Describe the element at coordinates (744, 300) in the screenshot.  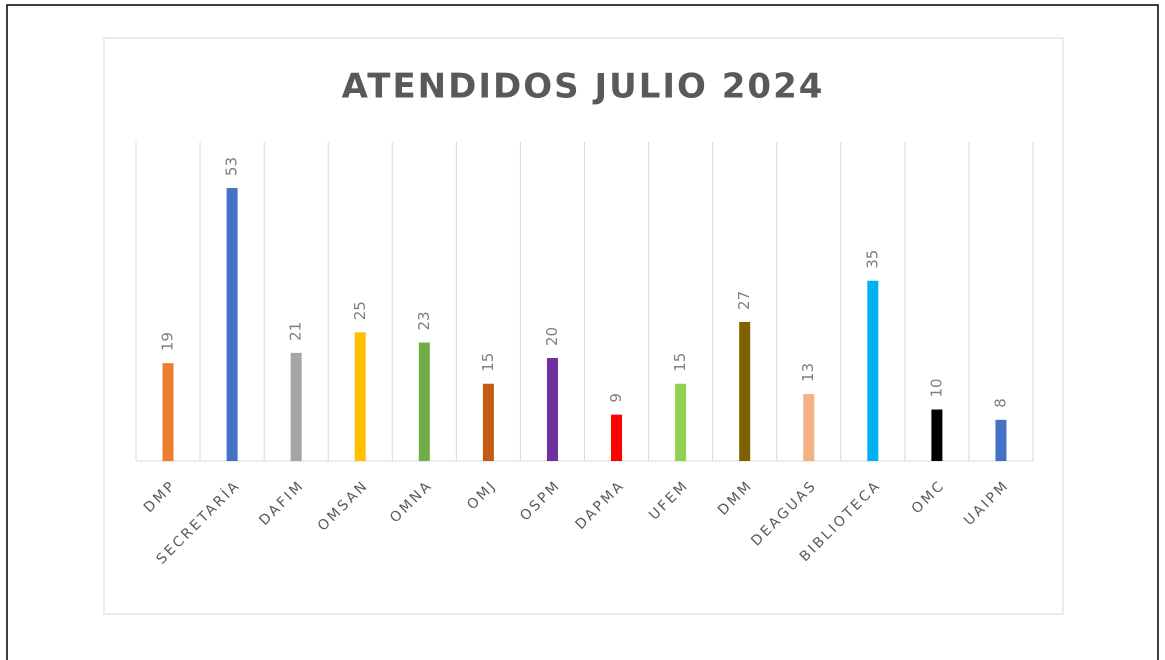
I see `data-label: 27` at that location.